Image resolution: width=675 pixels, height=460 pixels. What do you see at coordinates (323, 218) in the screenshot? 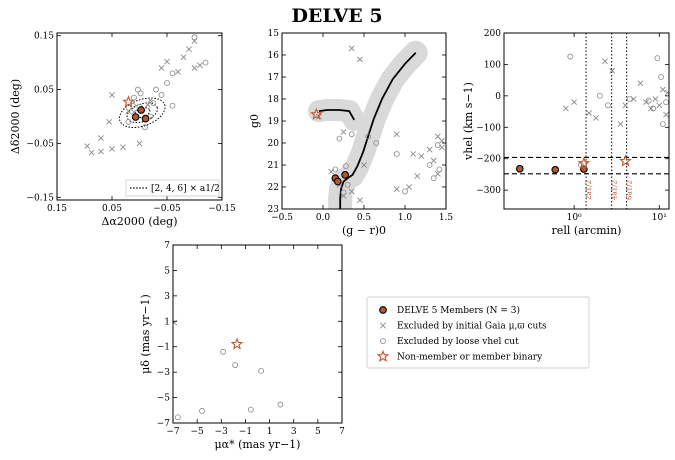
I see `x-tick-label: 0.0` at bounding box center [323, 218].